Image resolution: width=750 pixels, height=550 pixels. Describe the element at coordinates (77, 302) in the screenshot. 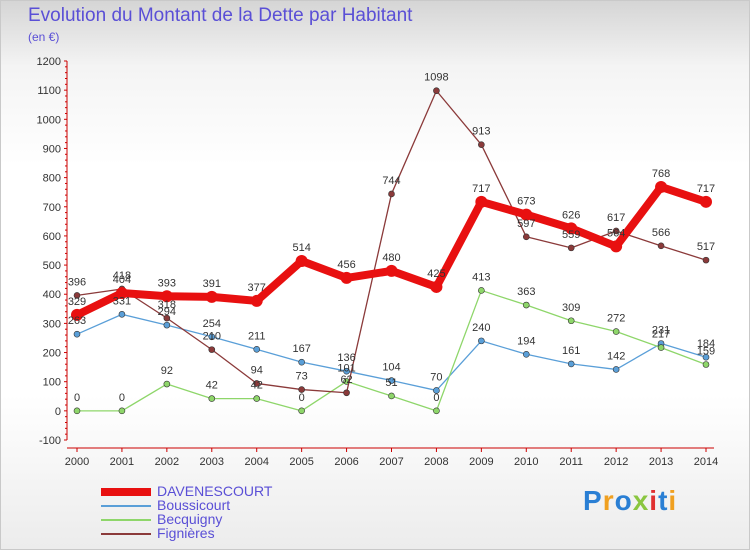

I see `data-label: 329` at that location.